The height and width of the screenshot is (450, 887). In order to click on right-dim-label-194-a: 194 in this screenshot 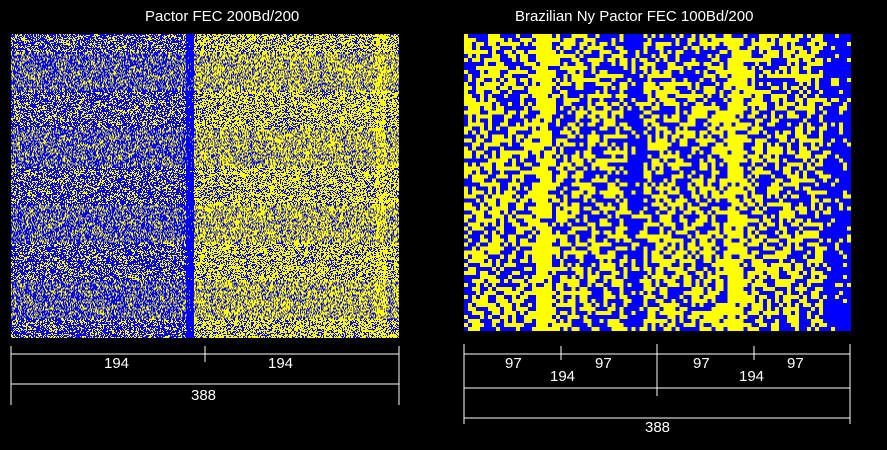, I will do `click(563, 376)`.